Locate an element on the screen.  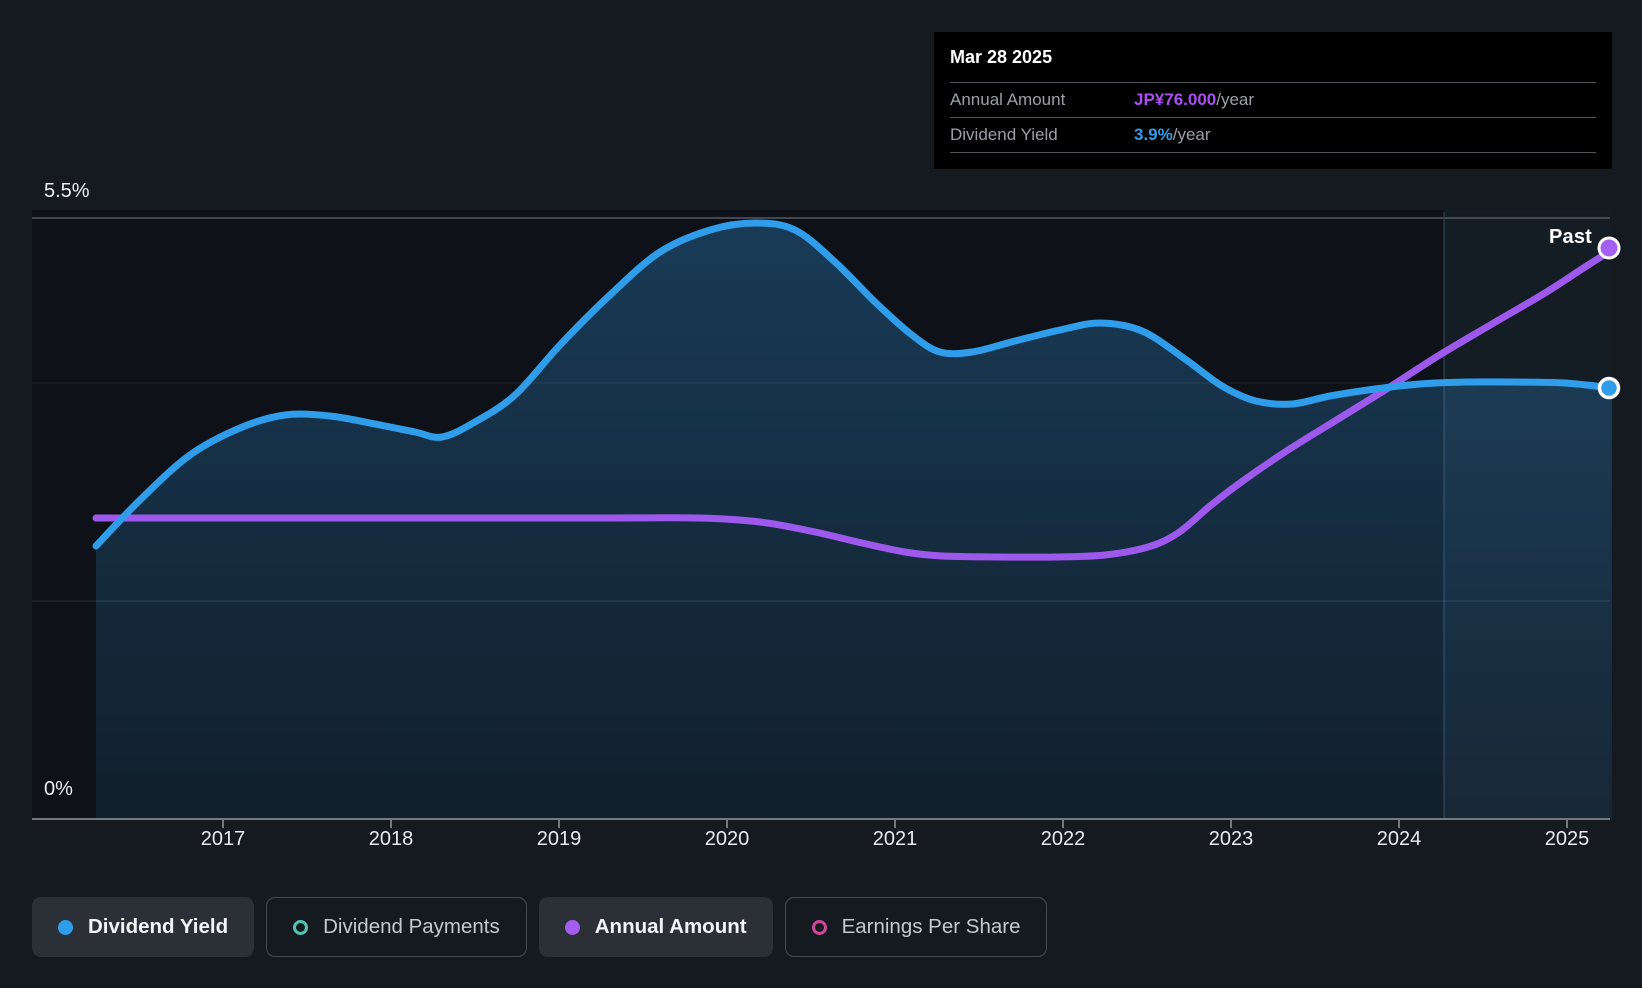
tooltip-row-label: Annual Amount is located at coordinates (1008, 99).